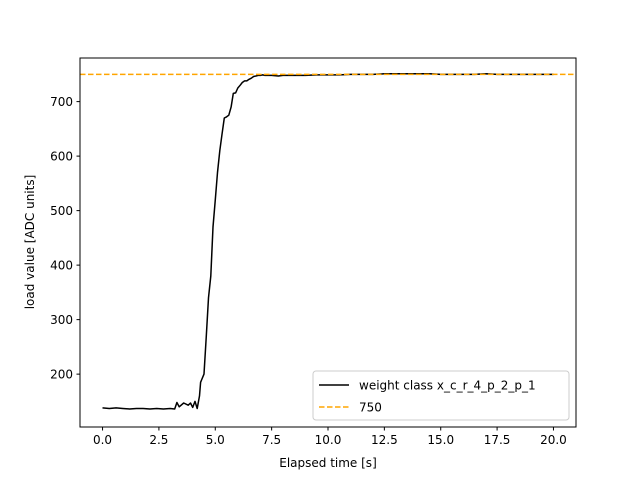 This screenshot has height=480, width=640. I want to click on x-tick-label: 20.0, so click(553, 440).